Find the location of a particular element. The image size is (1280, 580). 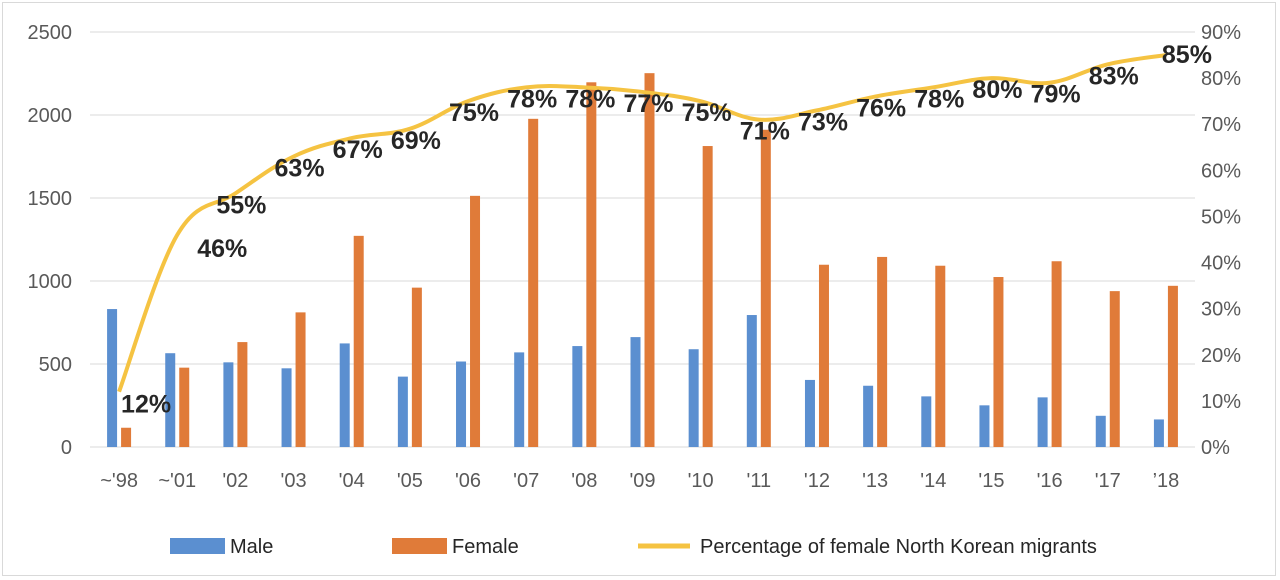

legend-swatch-female is located at coordinates (419, 546).